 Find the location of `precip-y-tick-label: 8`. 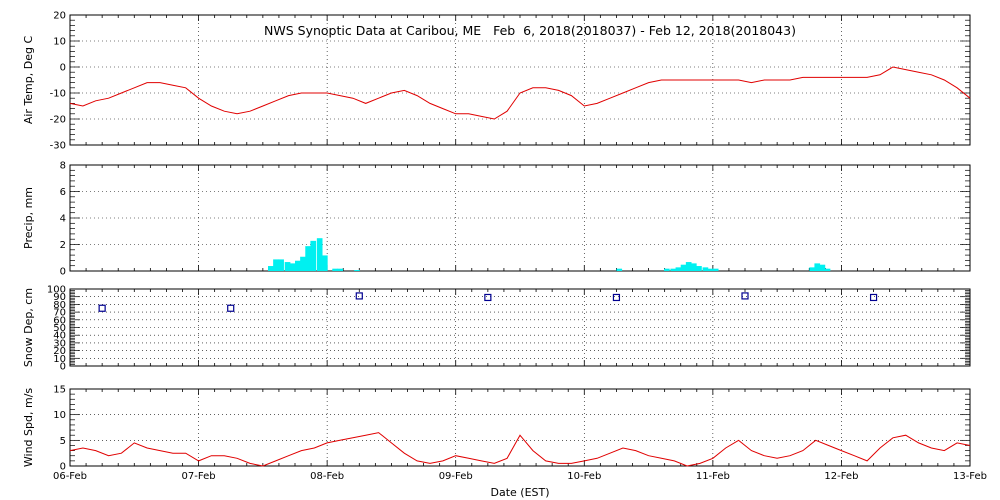

precip-y-tick-label: 8 is located at coordinates (63, 166).